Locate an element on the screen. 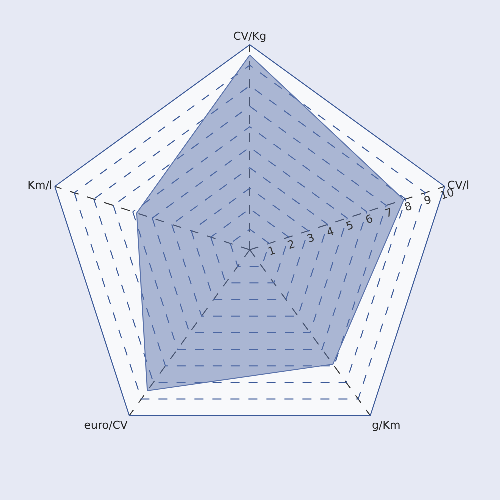 This screenshot has width=500, height=500. spoke-label: Km/l is located at coordinates (40, 185).